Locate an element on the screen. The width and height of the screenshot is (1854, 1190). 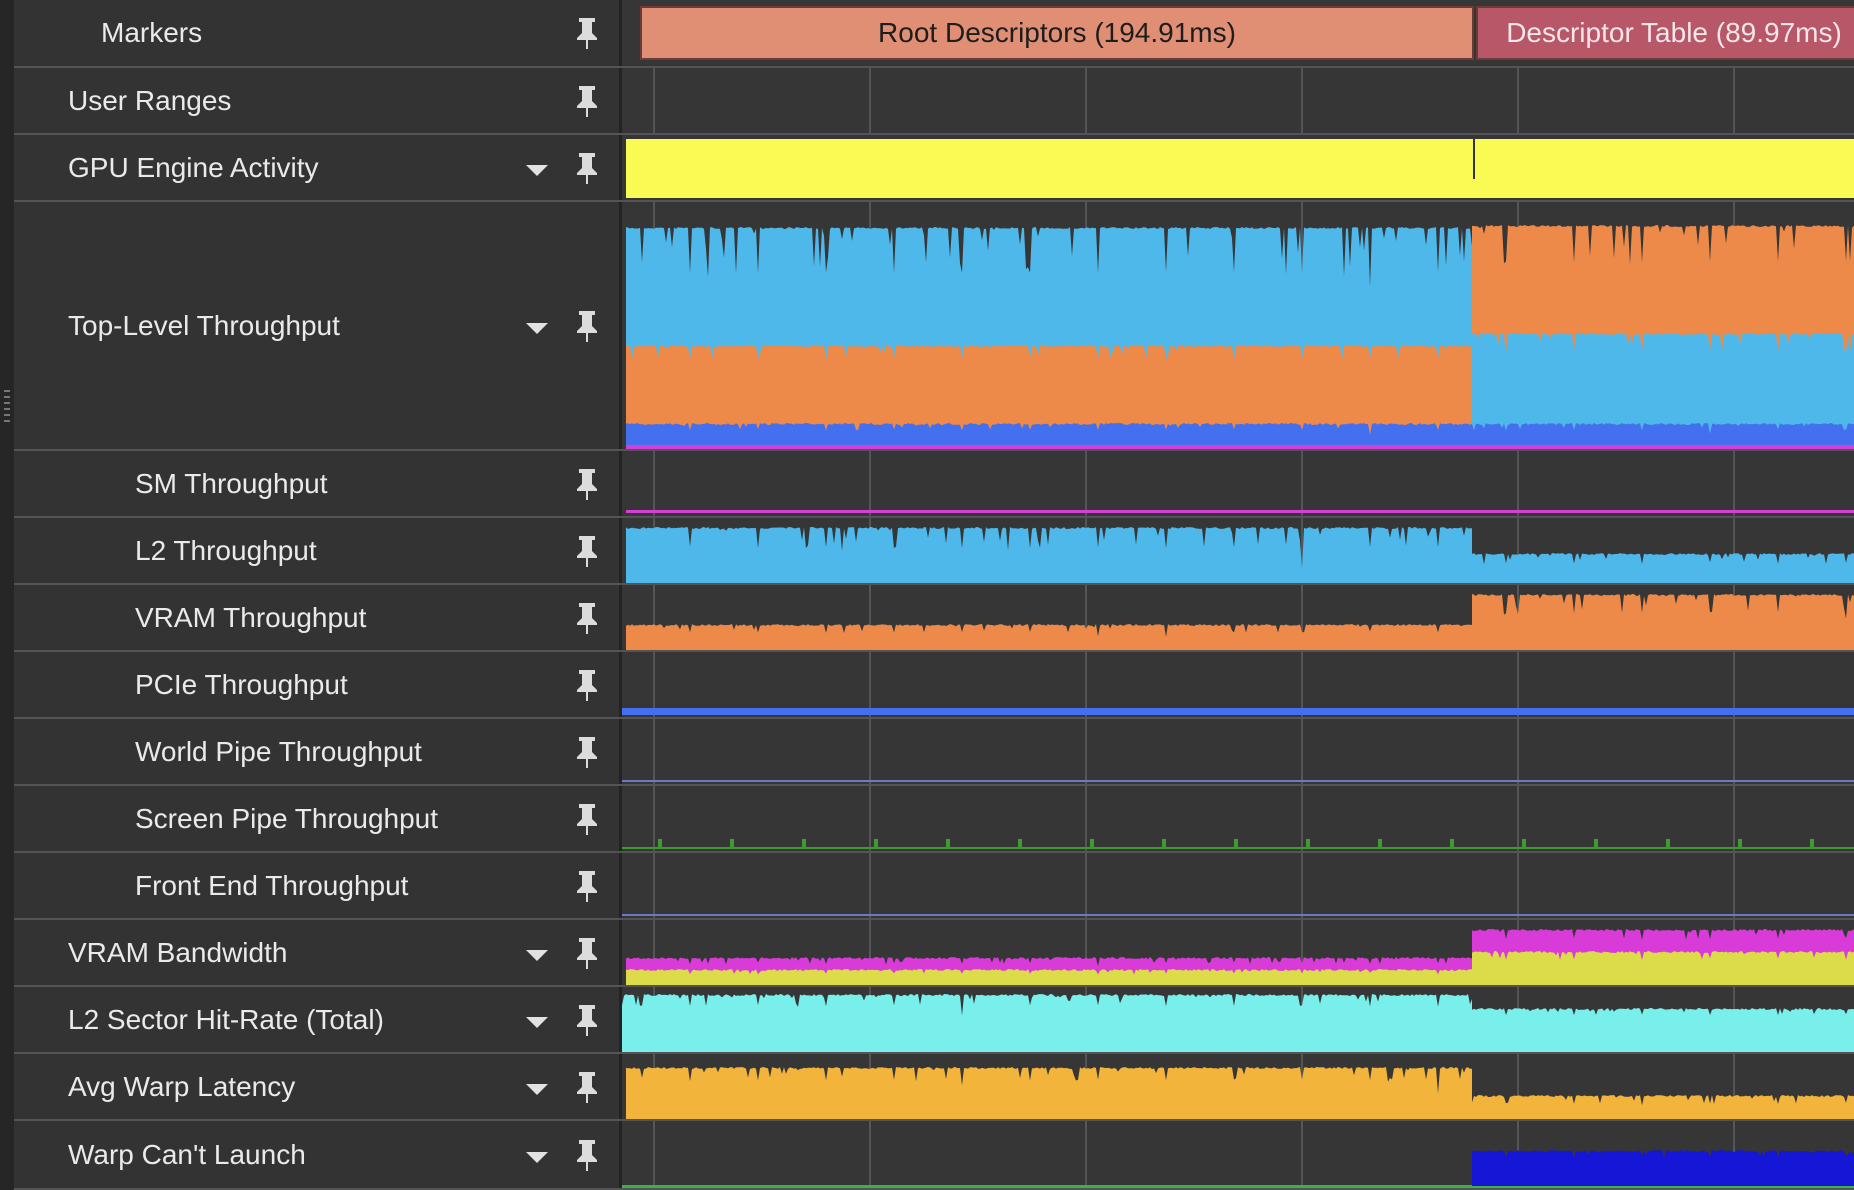
track-vram-bw is located at coordinates (1238, 952).